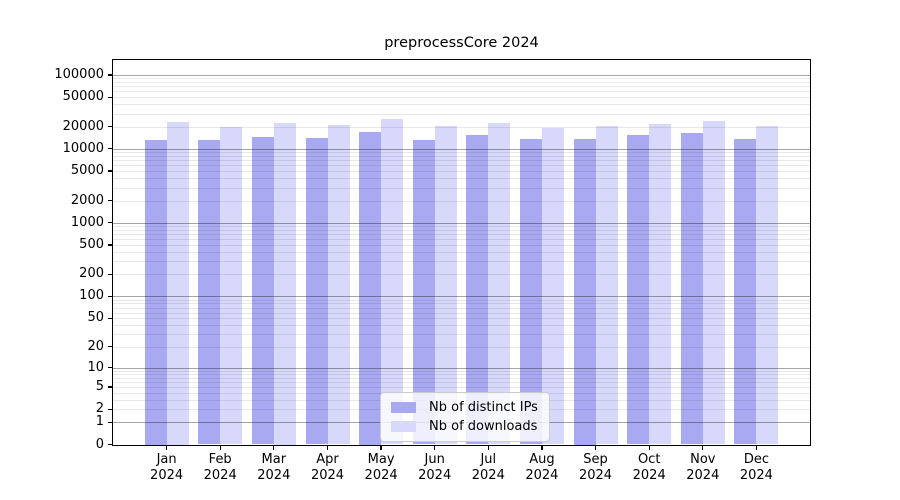  What do you see at coordinates (167, 467) in the screenshot?
I see `x-tick-label-jan: Jan 2024` at bounding box center [167, 467].